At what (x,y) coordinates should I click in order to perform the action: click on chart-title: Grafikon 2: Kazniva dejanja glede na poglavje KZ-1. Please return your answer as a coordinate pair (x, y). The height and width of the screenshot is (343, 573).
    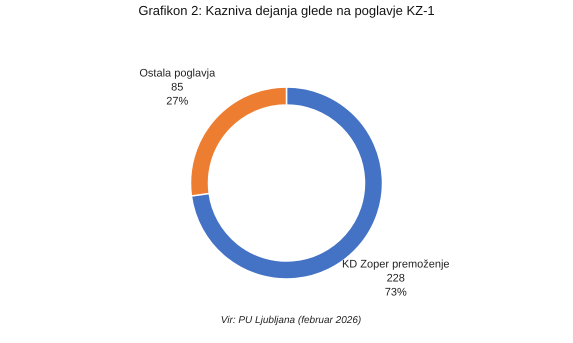
    Looking at the image, I should click on (286, 10).